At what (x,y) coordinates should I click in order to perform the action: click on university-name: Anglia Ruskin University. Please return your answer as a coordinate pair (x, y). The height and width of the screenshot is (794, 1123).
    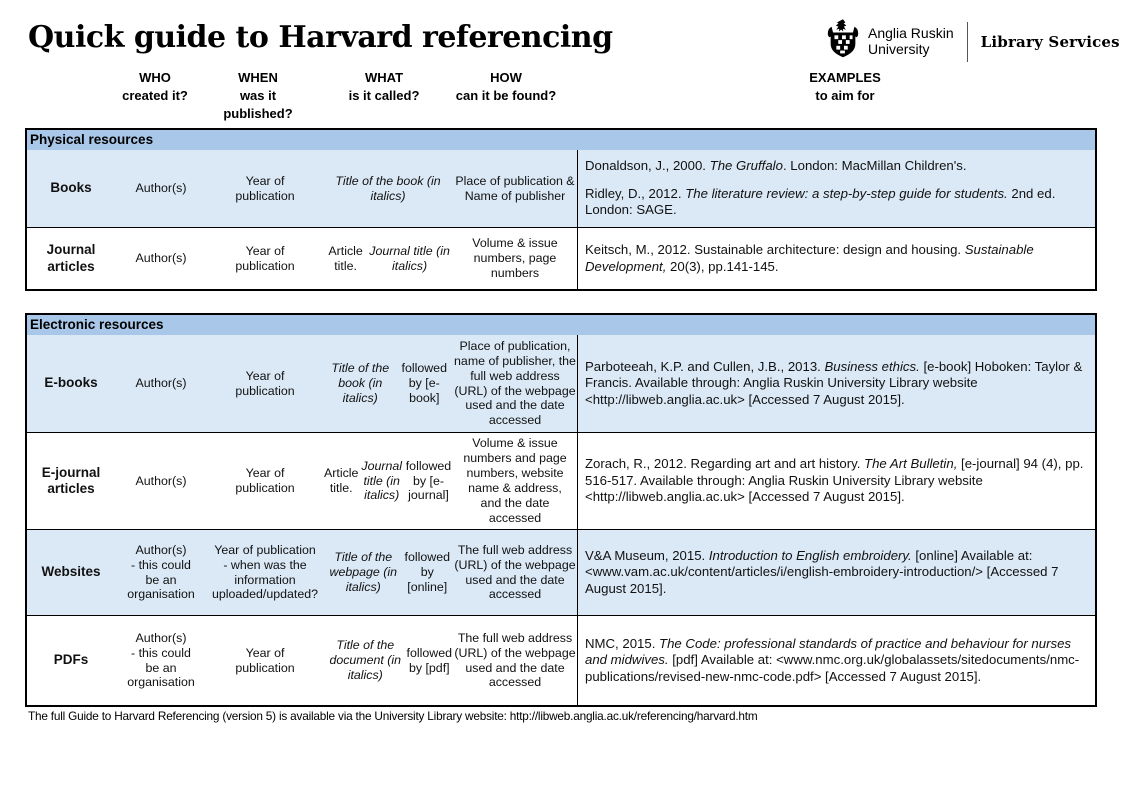
    Looking at the image, I should click on (911, 41).